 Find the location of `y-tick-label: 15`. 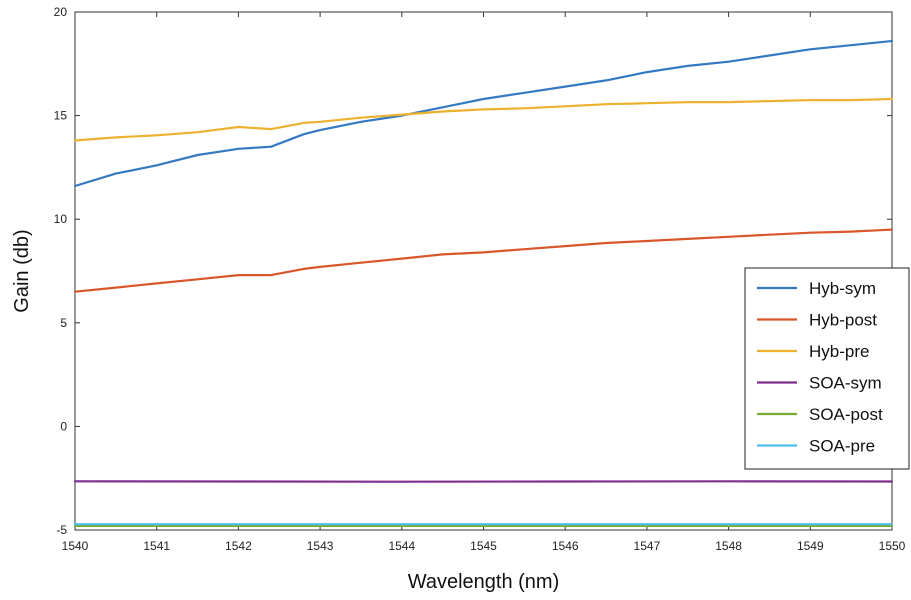

y-tick-label: 15 is located at coordinates (61, 116).